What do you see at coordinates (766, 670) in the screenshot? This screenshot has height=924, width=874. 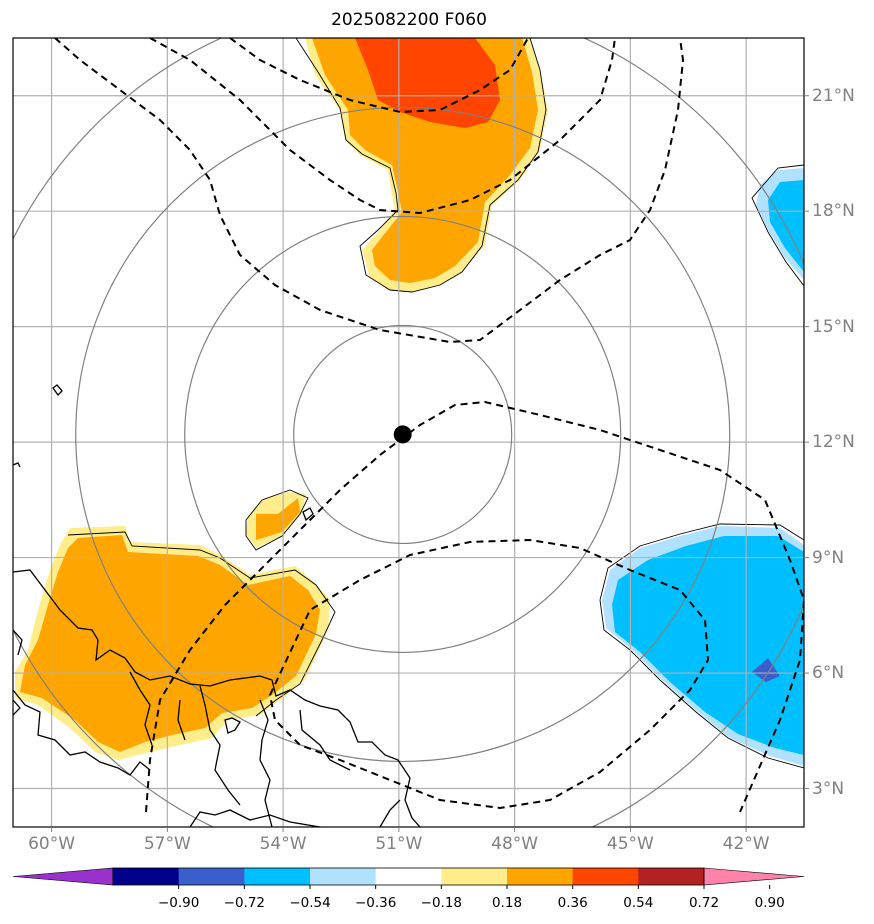 I see `strong-negative-anomaly-patch` at bounding box center [766, 670].